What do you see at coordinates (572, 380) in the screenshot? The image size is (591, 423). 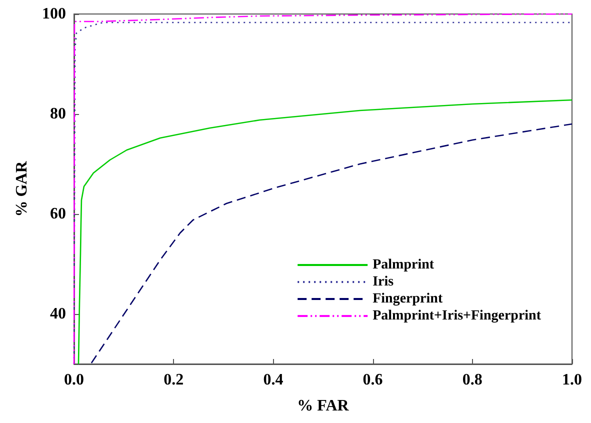 I see `x-tick-label: 1.0` at bounding box center [572, 380].